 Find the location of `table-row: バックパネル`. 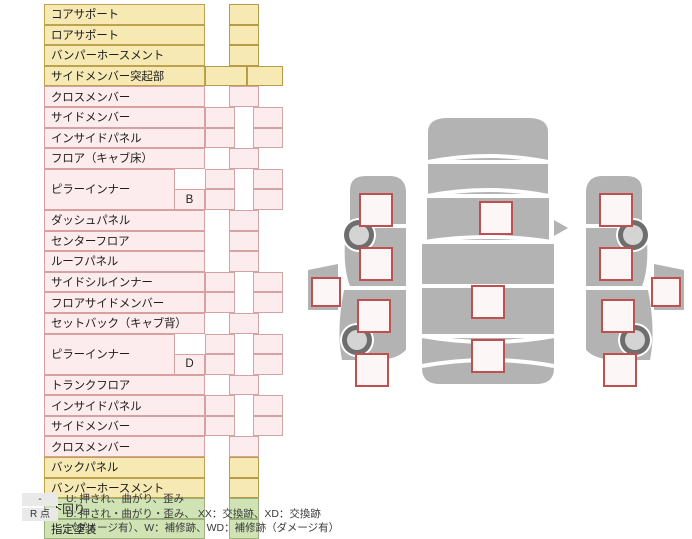

table-row: バックパネル is located at coordinates (152, 467).